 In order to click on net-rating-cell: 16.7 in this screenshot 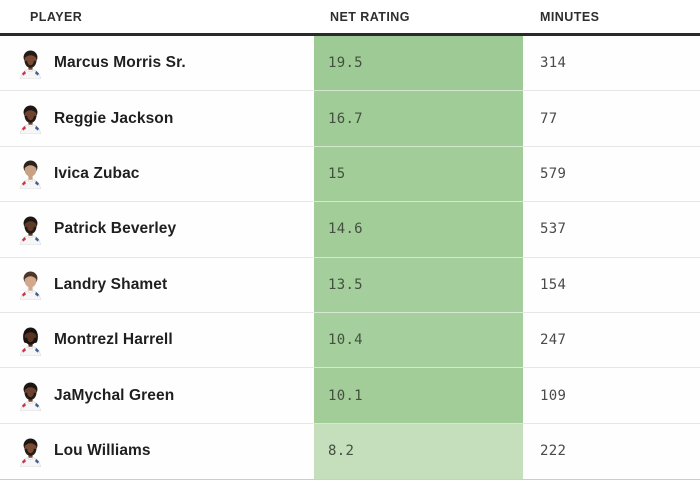, I will do `click(418, 119)`.